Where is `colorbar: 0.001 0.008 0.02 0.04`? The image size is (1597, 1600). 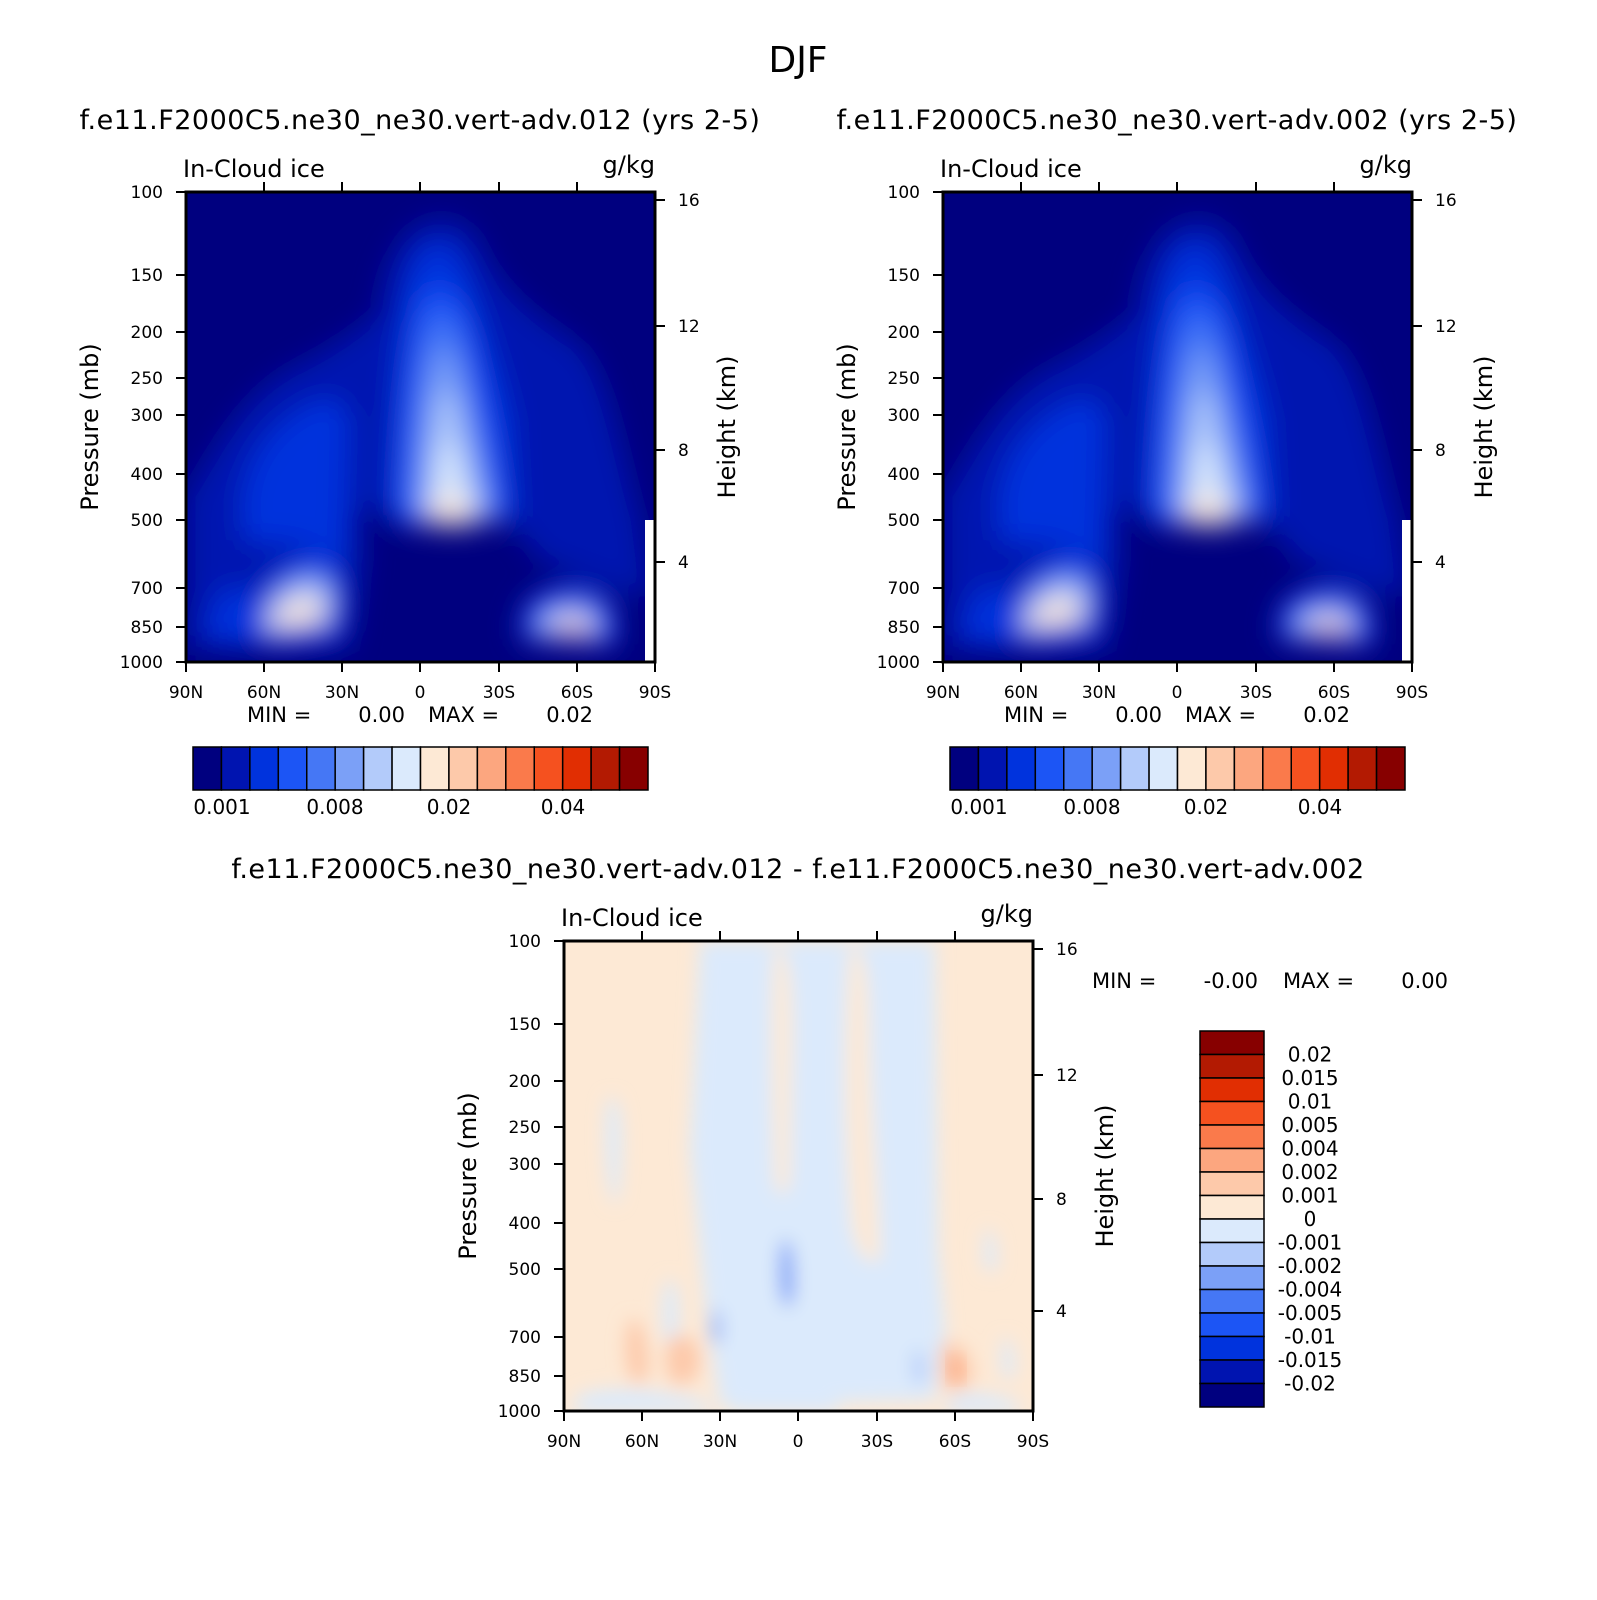 colorbar: 0.001 0.008 0.02 0.04 is located at coordinates (1177, 782).